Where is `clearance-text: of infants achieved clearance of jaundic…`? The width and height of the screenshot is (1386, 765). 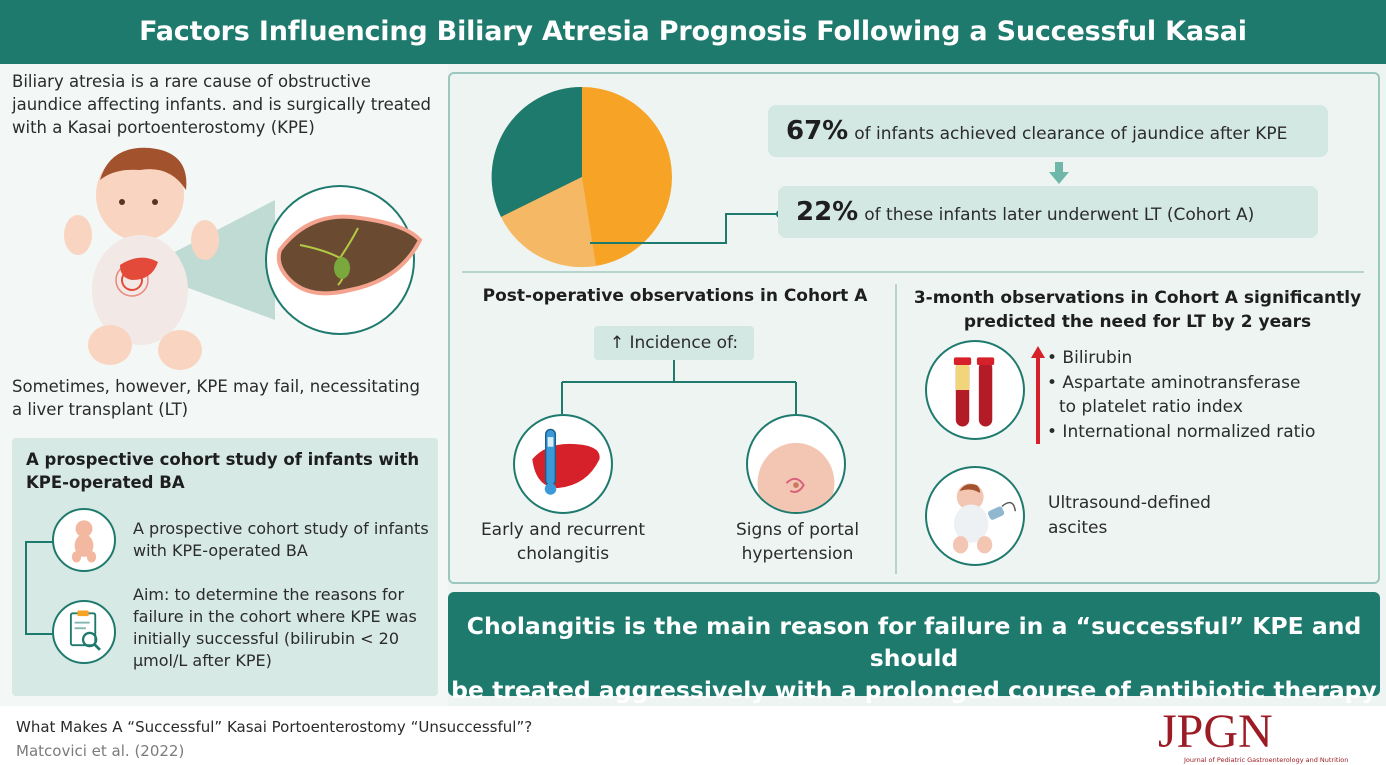 clearance-text: of infants achieved clearance of jaundic… is located at coordinates (1071, 134).